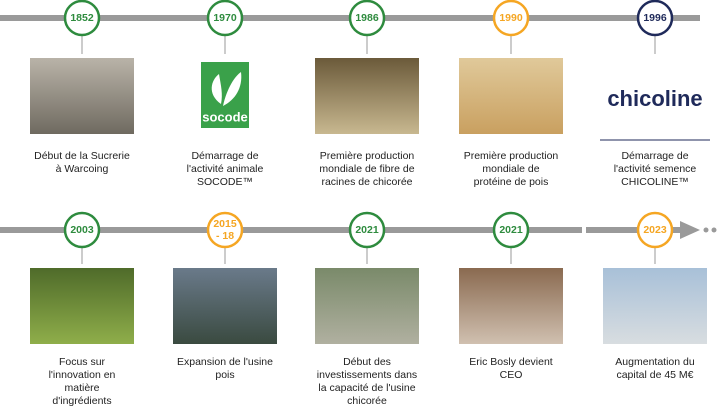  I want to click on description: l'activité semence, so click(655, 169).